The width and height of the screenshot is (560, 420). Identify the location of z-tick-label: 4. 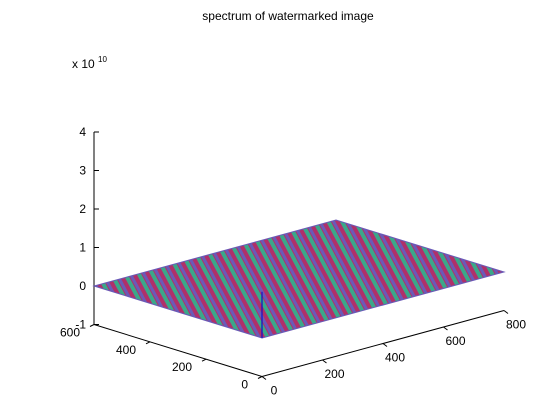
(82, 132).